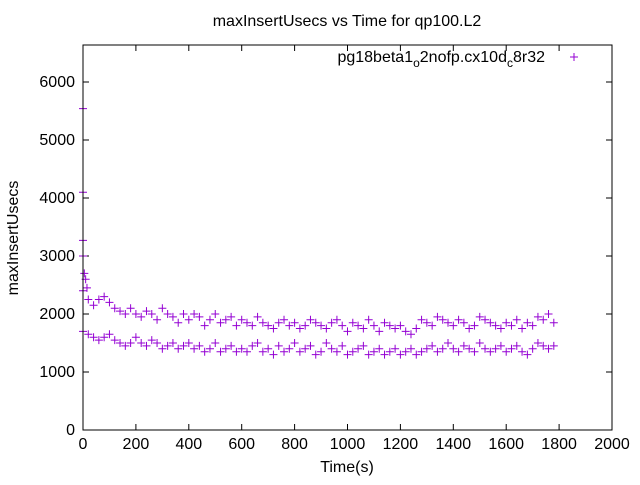  Describe the element at coordinates (457, 59) in the screenshot. I see `legend: pg18beta1o2nofp.cx10dc8r32` at that location.